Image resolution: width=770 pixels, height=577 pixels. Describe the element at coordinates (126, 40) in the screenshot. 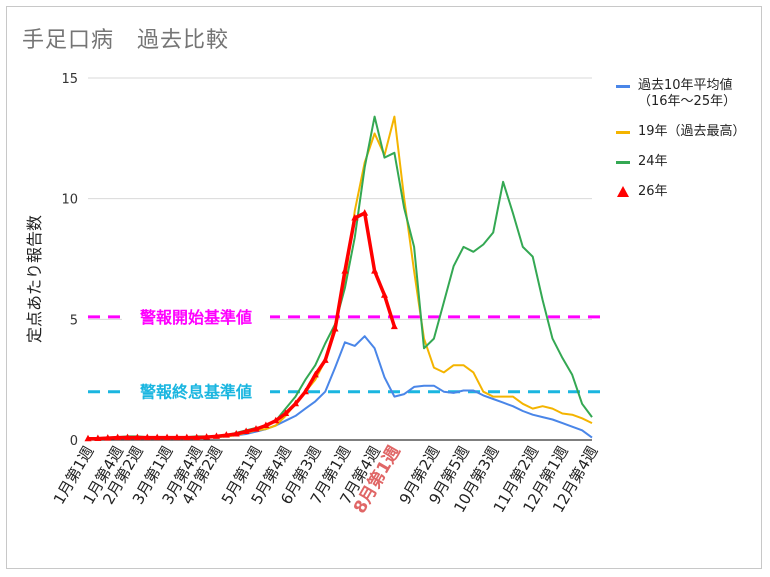

I see `chart-title: 手足口病 過去比較` at that location.